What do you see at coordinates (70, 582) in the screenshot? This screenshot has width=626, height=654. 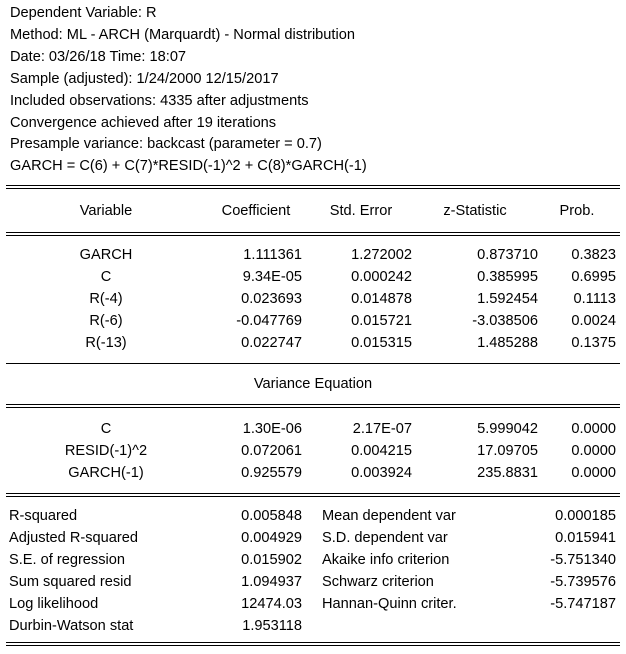 I see `stat-label-sum-squared-resid: Sum squared resid` at bounding box center [70, 582].